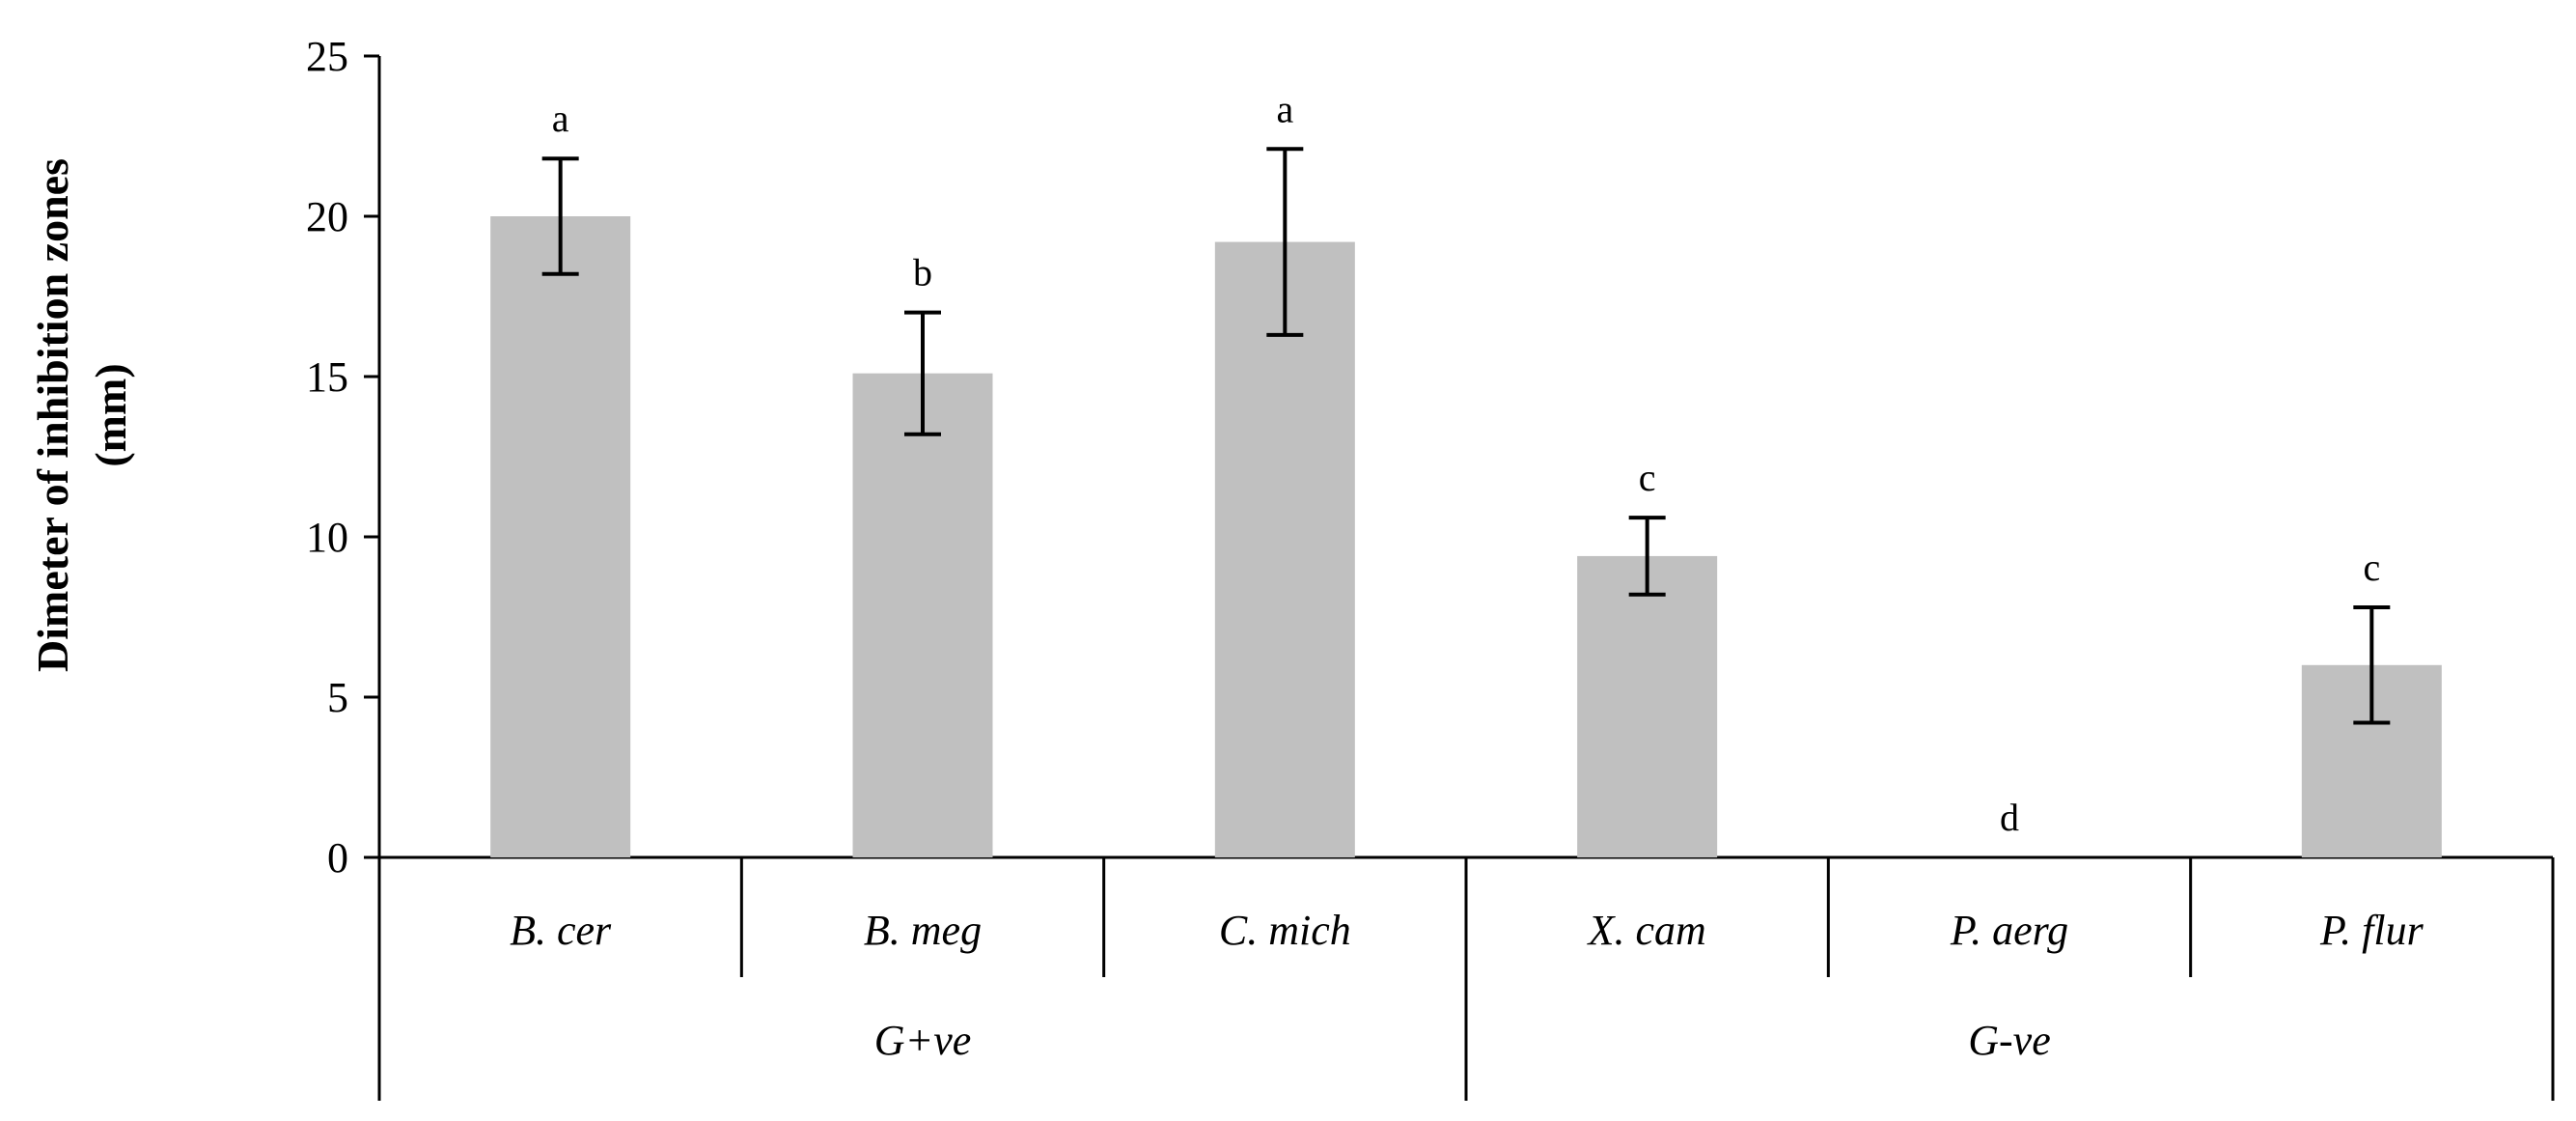  Describe the element at coordinates (923, 1040) in the screenshot. I see `x-group-label: G+ve` at that location.